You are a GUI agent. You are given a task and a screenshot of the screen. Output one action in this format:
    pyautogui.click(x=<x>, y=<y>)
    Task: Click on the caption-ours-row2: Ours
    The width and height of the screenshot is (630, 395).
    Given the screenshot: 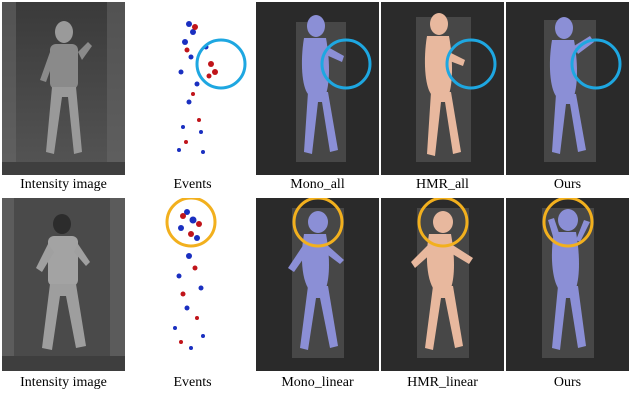 What is the action you would take?
    pyautogui.click(x=567, y=382)
    